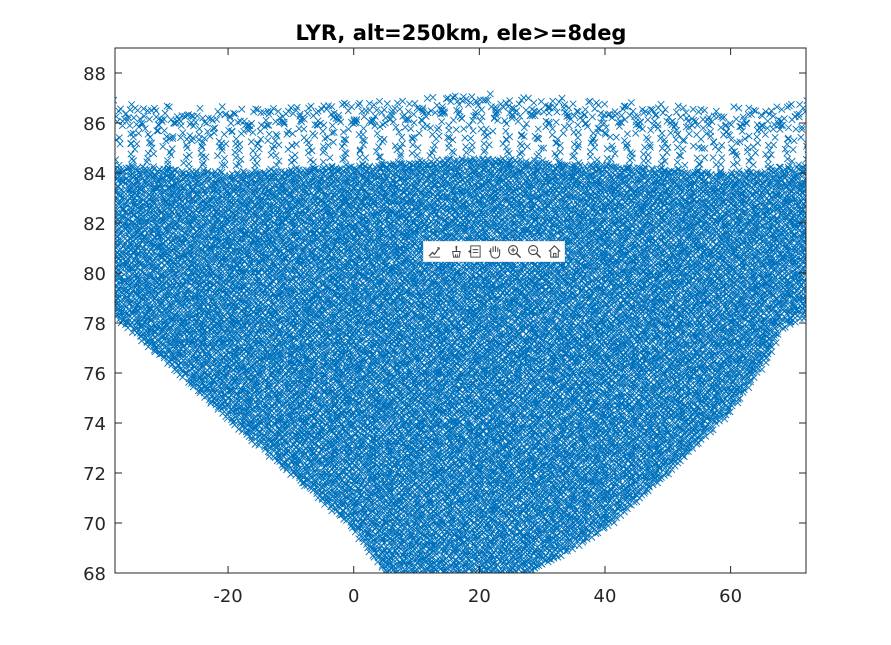 Image resolution: width=891 pixels, height=645 pixels. I want to click on y-tick-label: 76, so click(94, 374).